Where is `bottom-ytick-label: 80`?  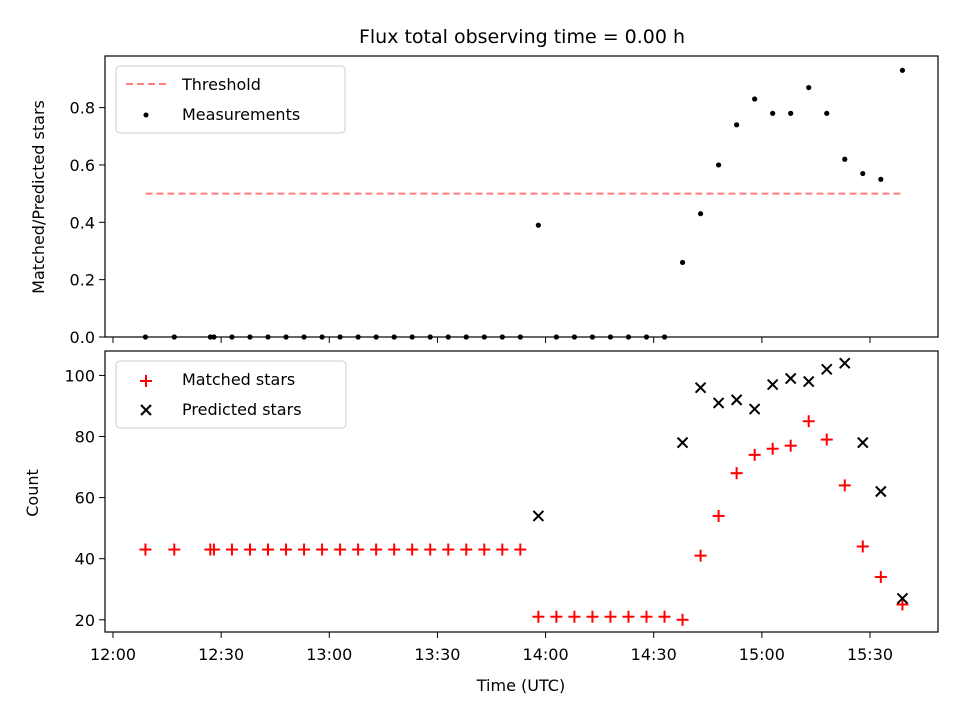 bottom-ytick-label: 80 is located at coordinates (85, 437).